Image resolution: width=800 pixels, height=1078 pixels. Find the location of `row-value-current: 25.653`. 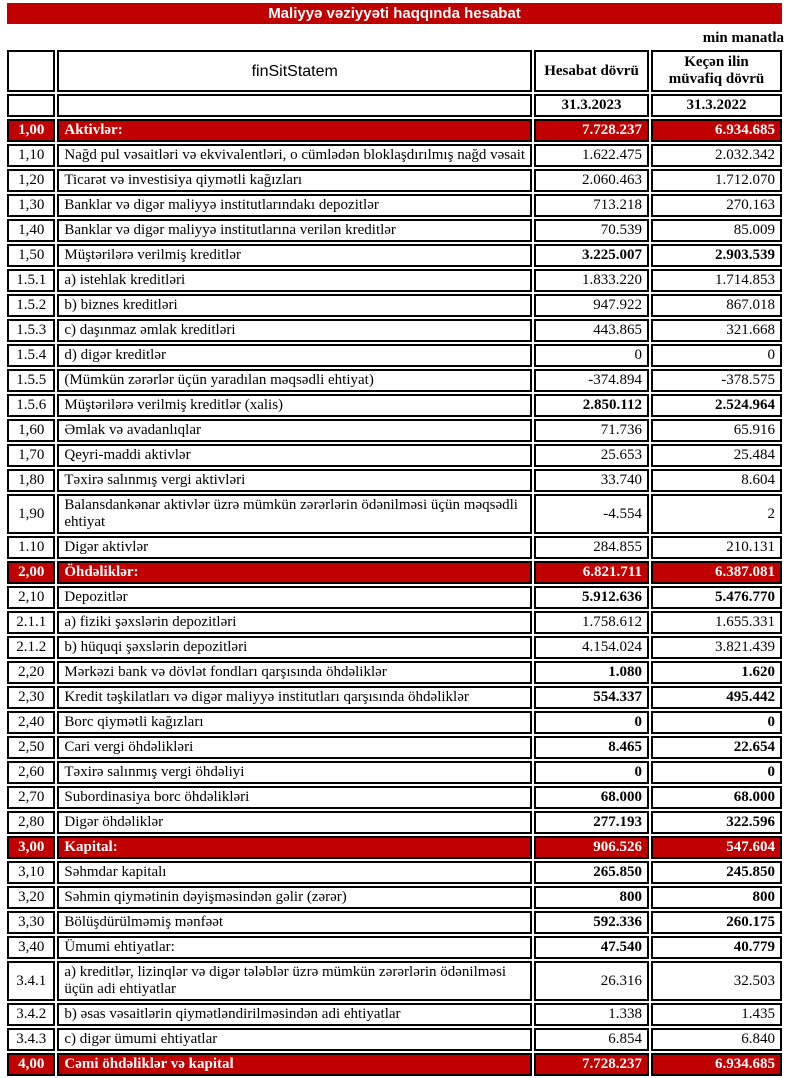

row-value-current: 25.653 is located at coordinates (591, 455).